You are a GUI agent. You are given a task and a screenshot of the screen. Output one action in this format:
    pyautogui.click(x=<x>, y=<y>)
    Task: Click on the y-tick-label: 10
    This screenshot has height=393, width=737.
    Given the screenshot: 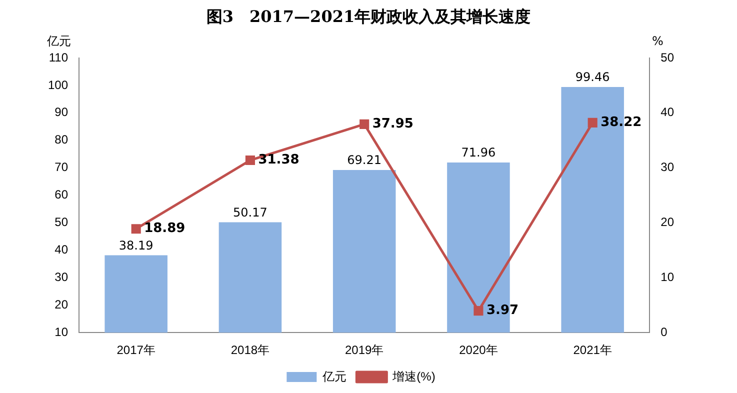 What is the action you would take?
    pyautogui.click(x=61, y=331)
    